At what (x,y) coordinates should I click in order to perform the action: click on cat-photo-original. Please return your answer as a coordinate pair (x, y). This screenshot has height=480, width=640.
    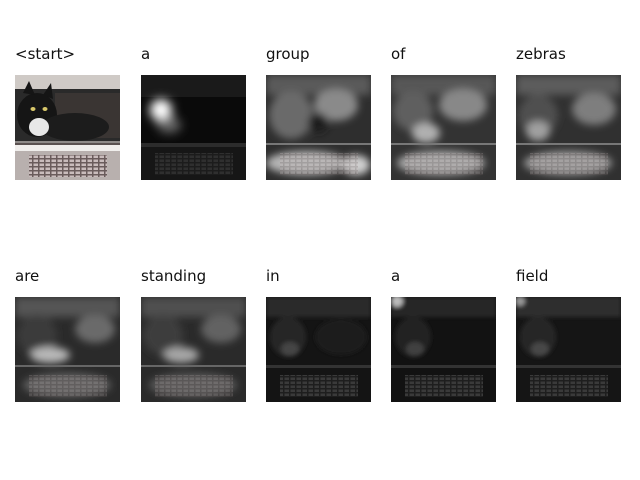
    Looking at the image, I should click on (67, 127).